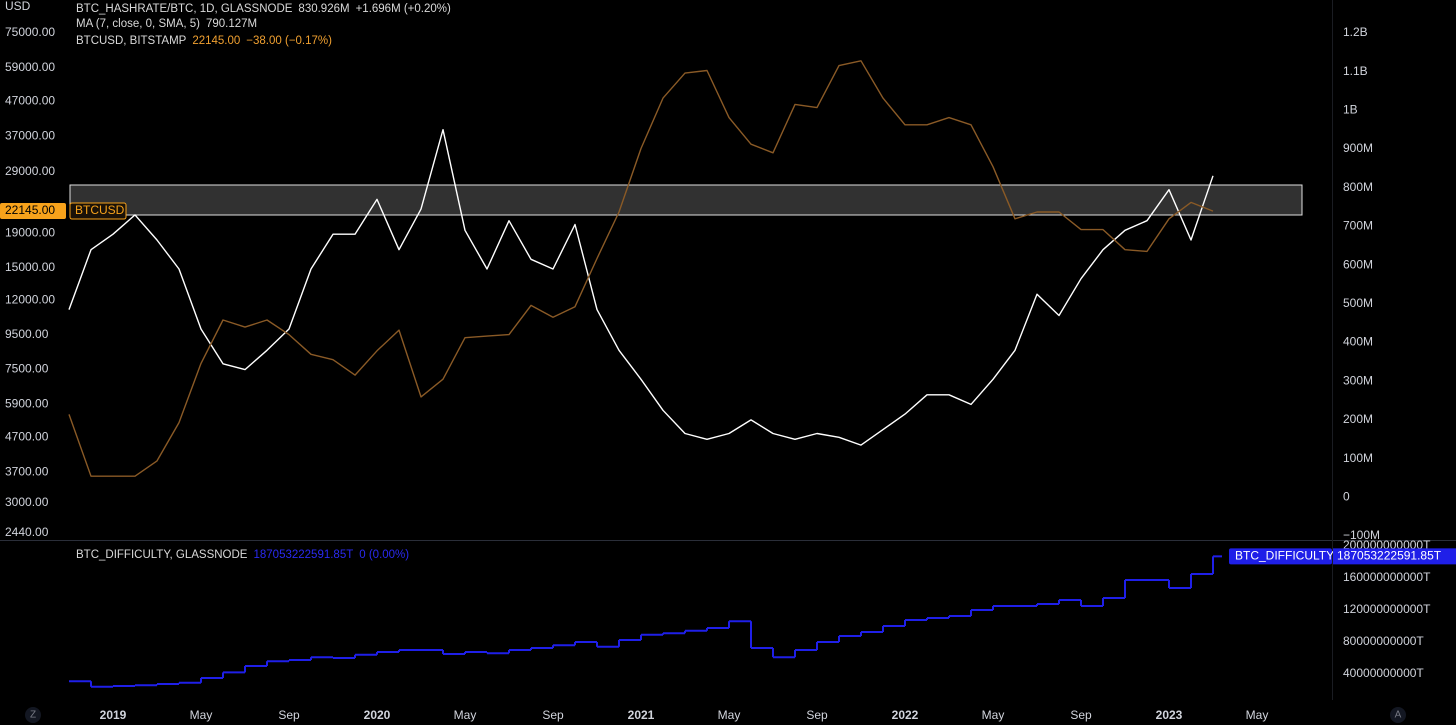 The width and height of the screenshot is (1456, 725). I want to click on x-tick-label: 2022, so click(905, 715).